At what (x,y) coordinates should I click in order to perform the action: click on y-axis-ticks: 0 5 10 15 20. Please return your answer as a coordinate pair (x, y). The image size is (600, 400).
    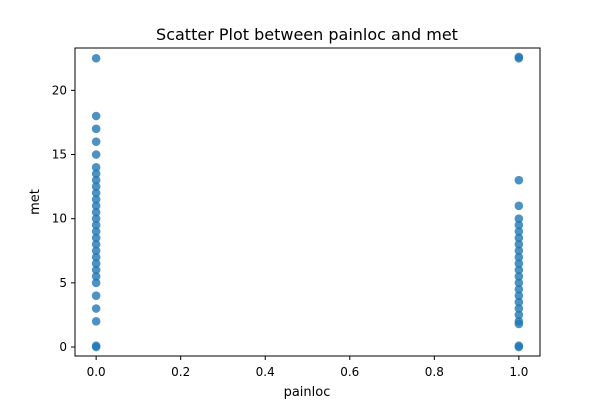
    Looking at the image, I should click on (63, 218).